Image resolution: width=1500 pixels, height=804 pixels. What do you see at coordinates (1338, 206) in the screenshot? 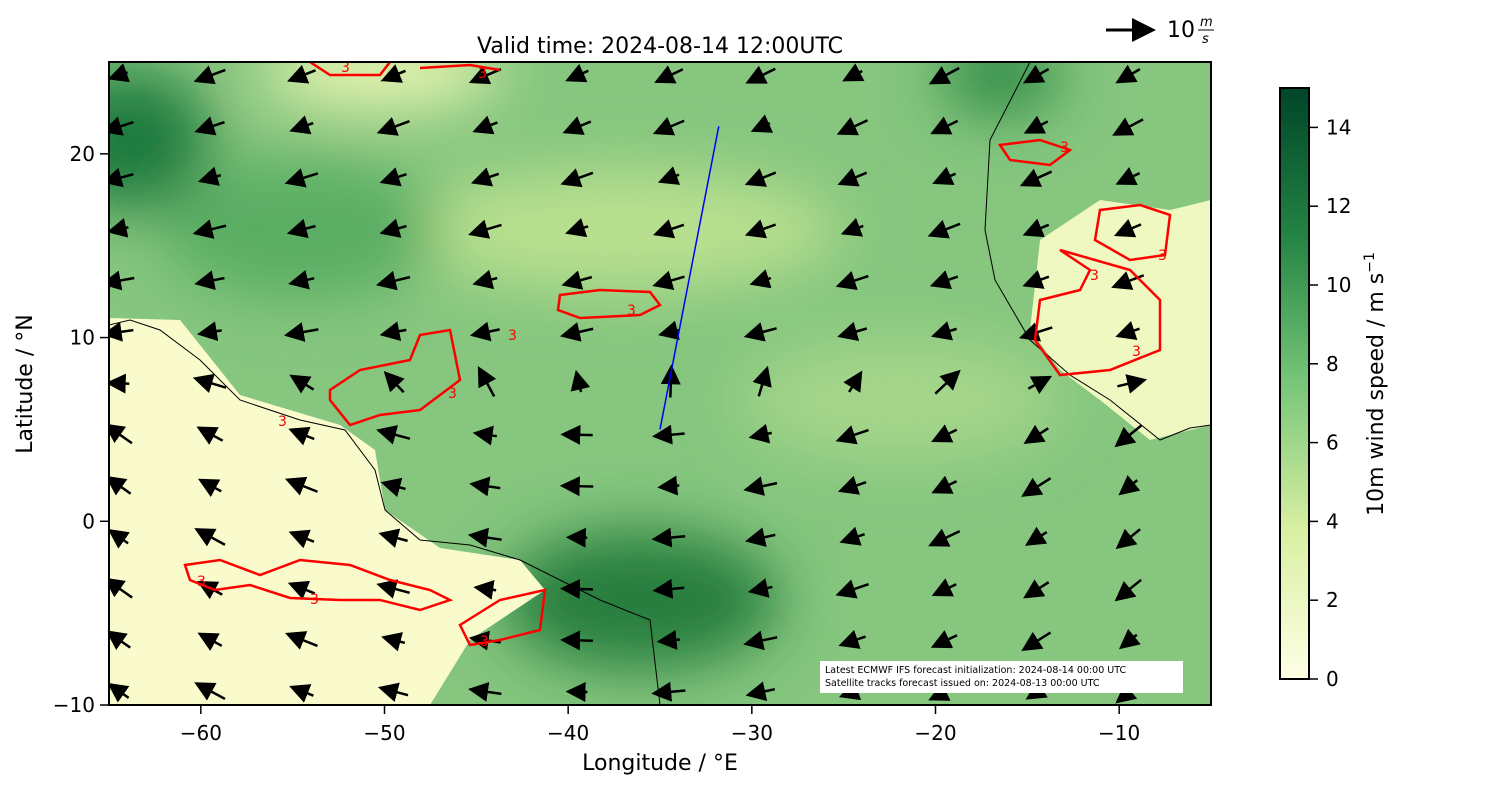
I see `colorbar-tick-label: 12` at bounding box center [1338, 206].